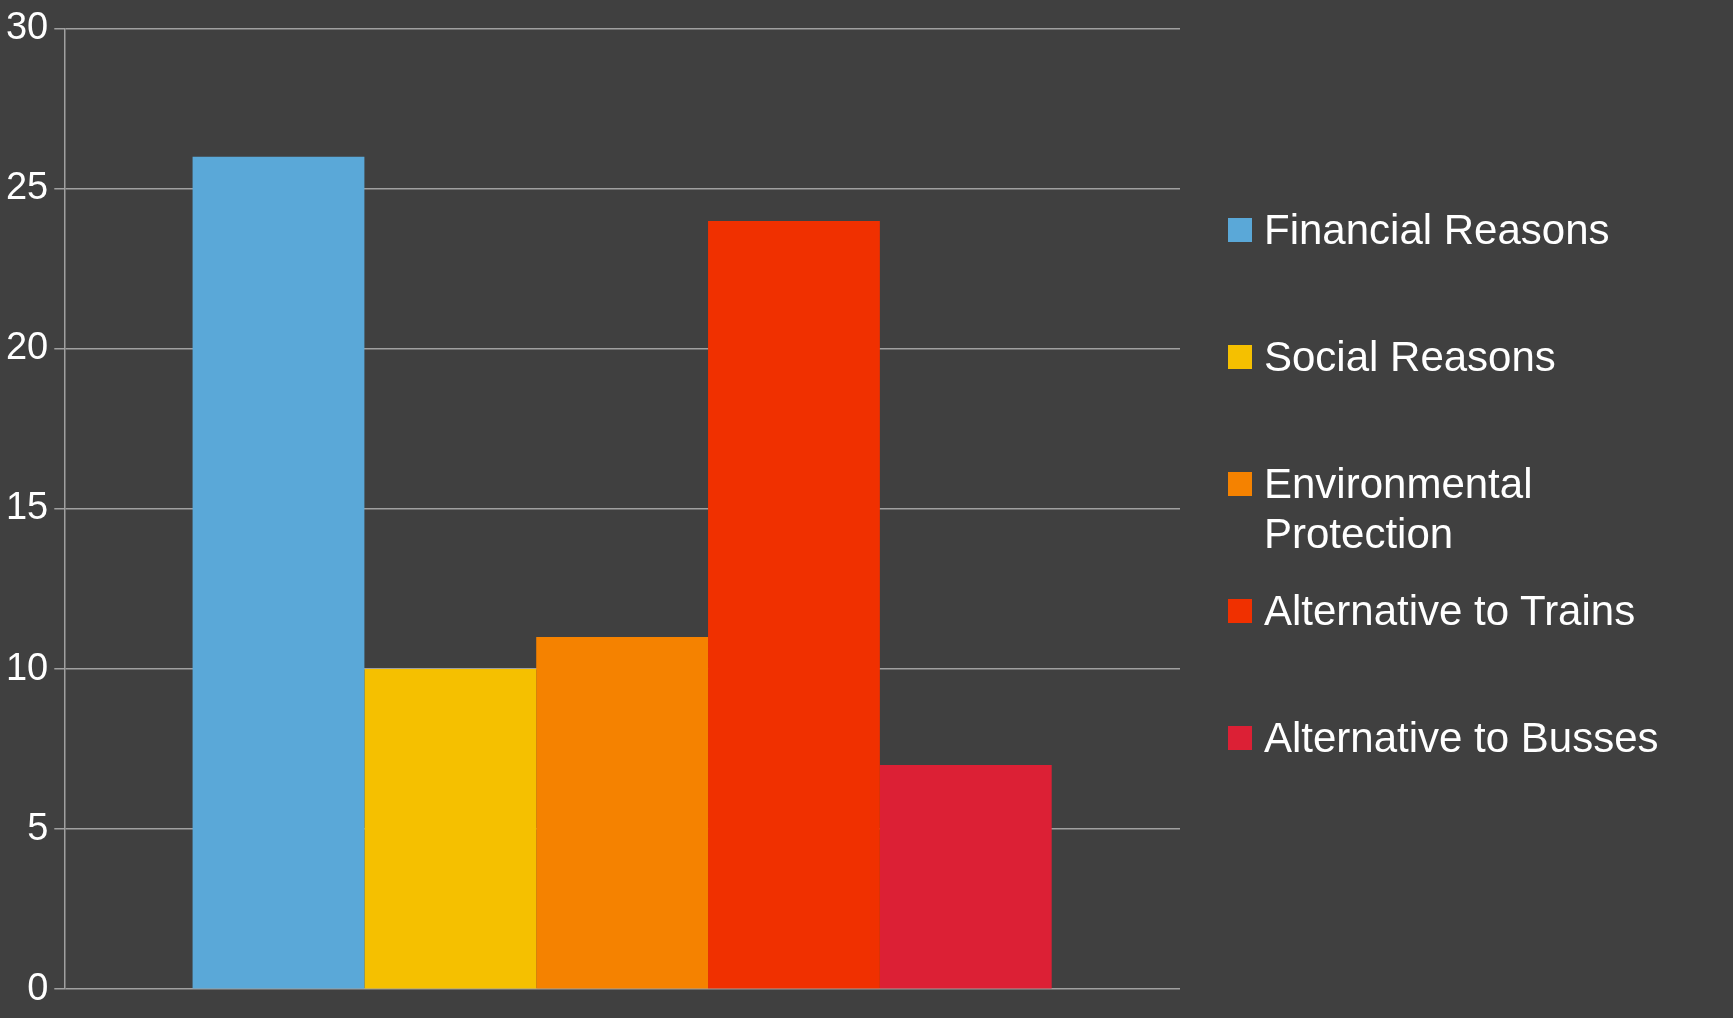  Describe the element at coordinates (27, 26) in the screenshot. I see `y-tick-label: 30` at that location.